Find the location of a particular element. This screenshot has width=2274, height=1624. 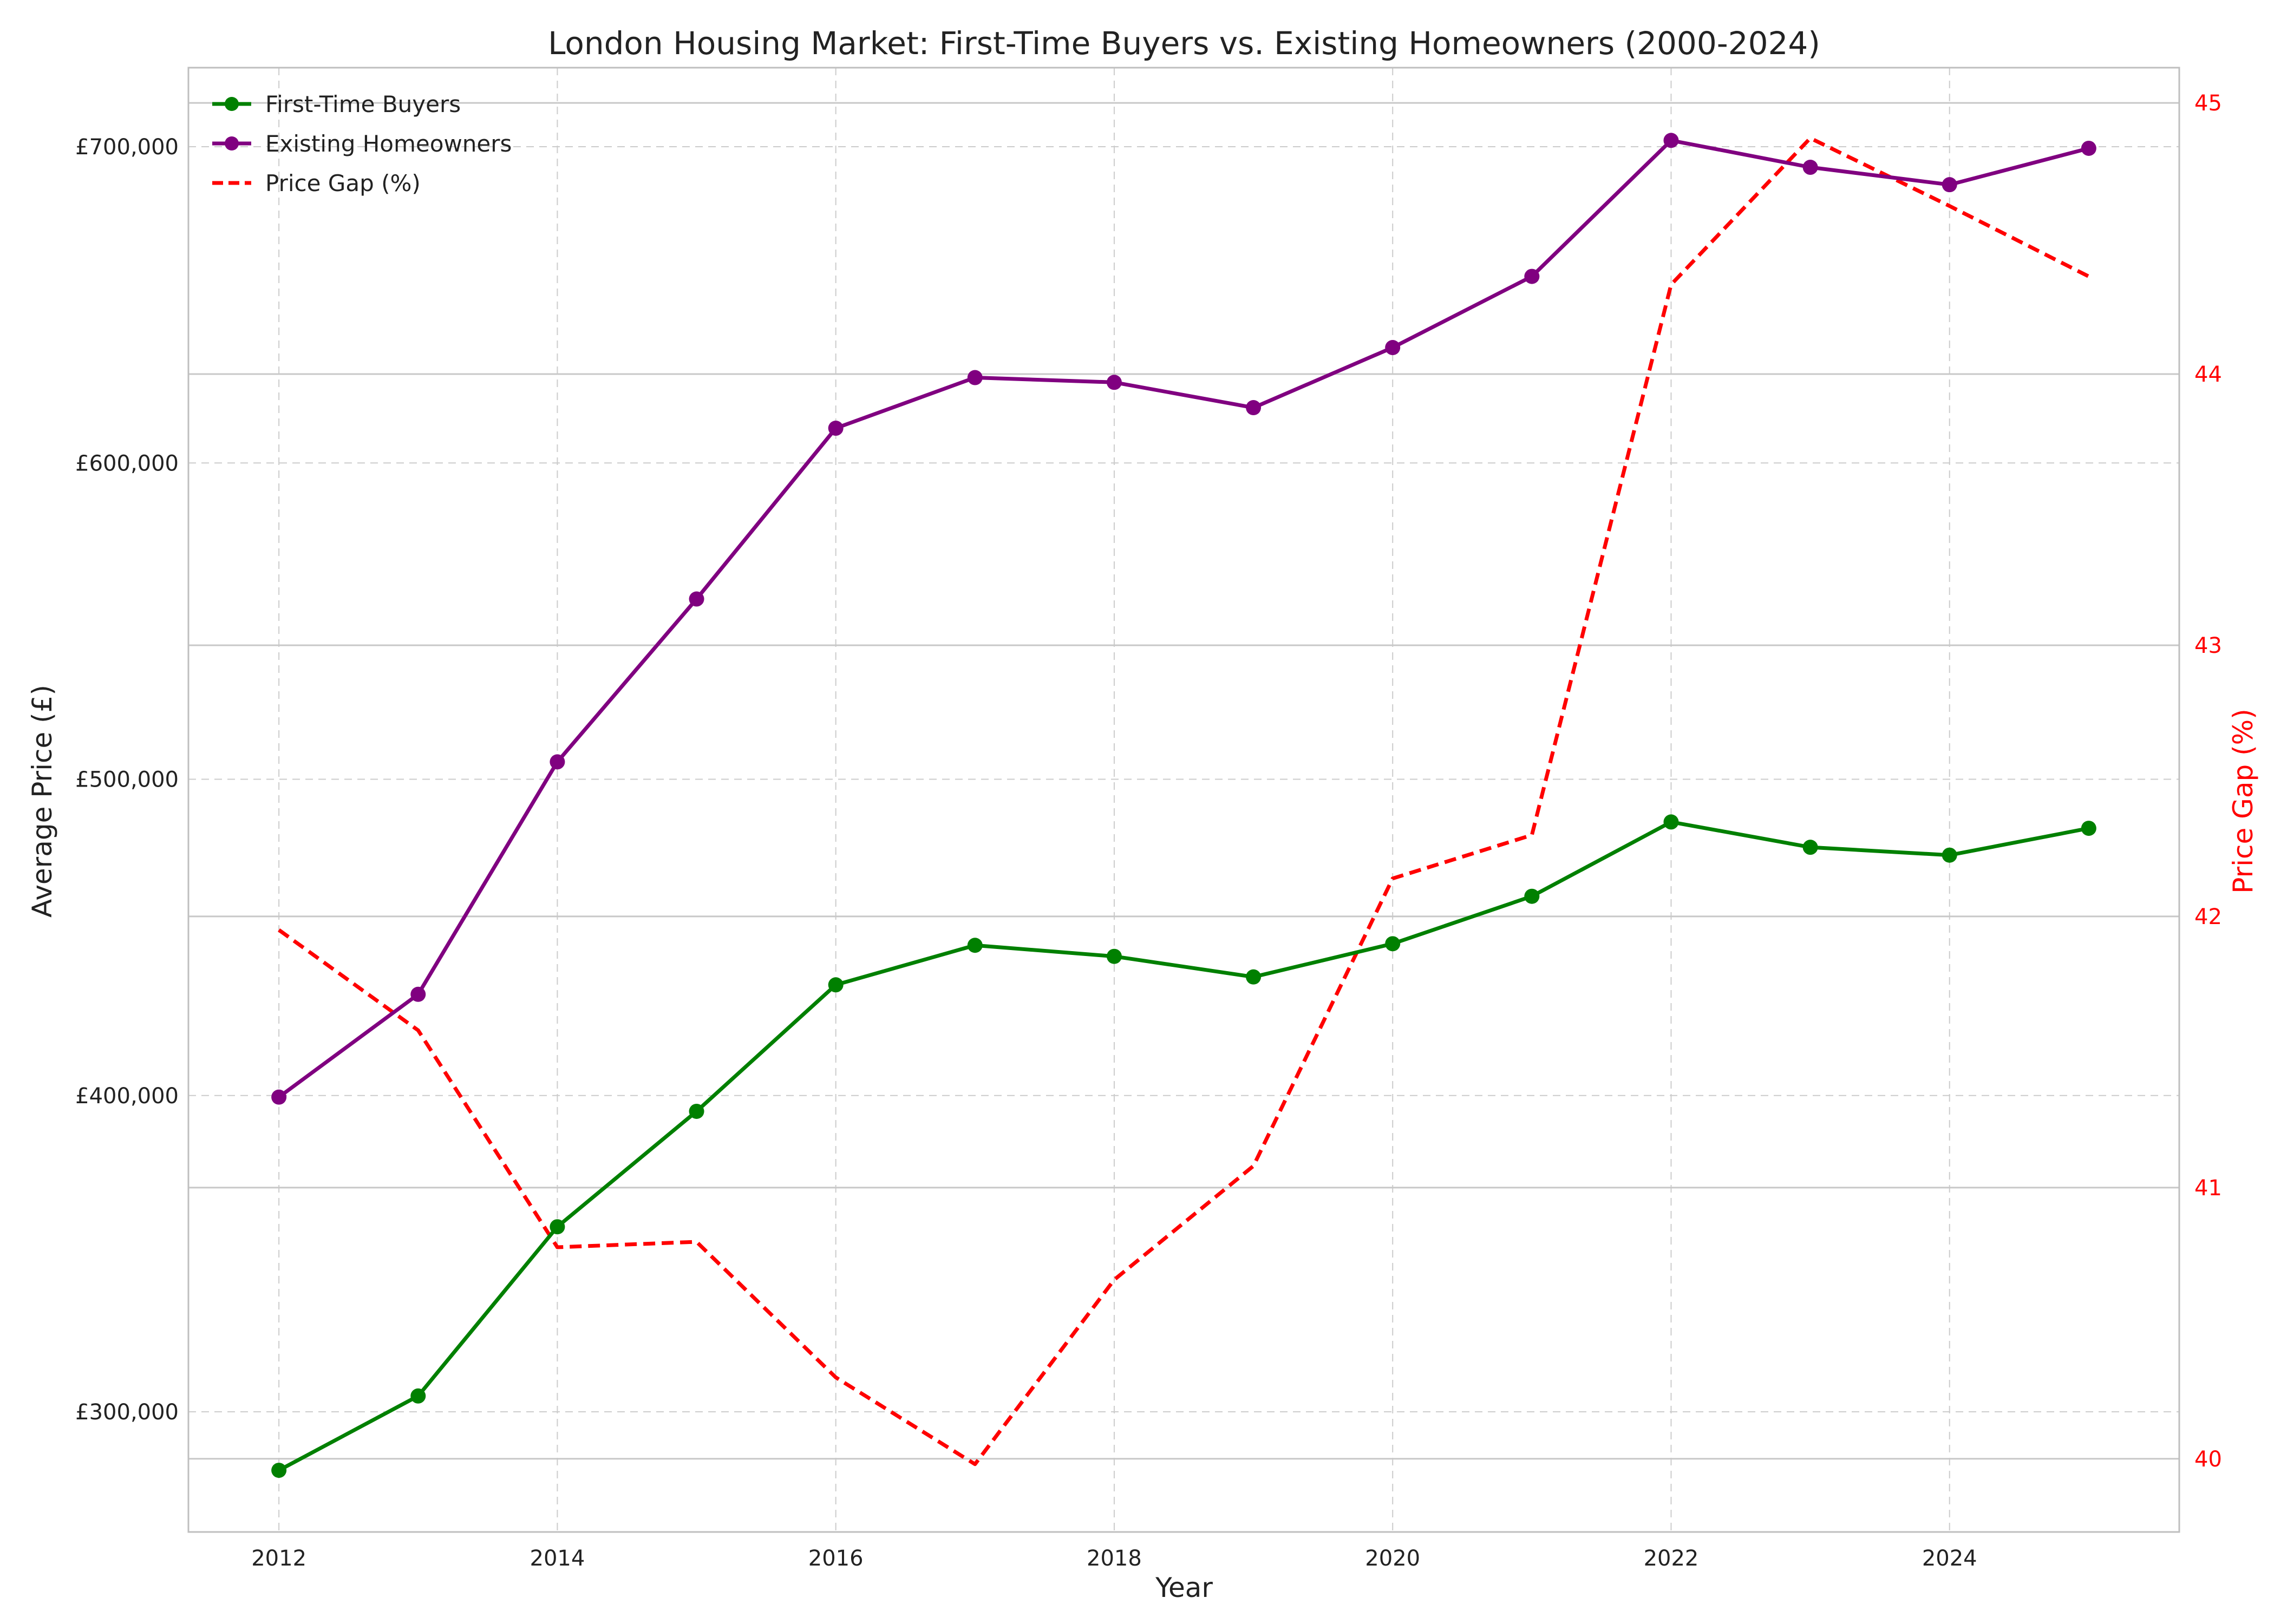

y2-tick-label: 40 is located at coordinates (2208, 1459).